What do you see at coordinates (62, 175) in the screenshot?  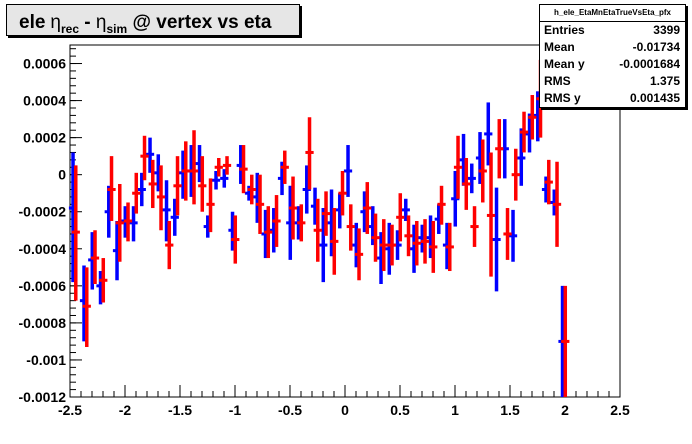 I see `y-tick-label: 0` at bounding box center [62, 175].